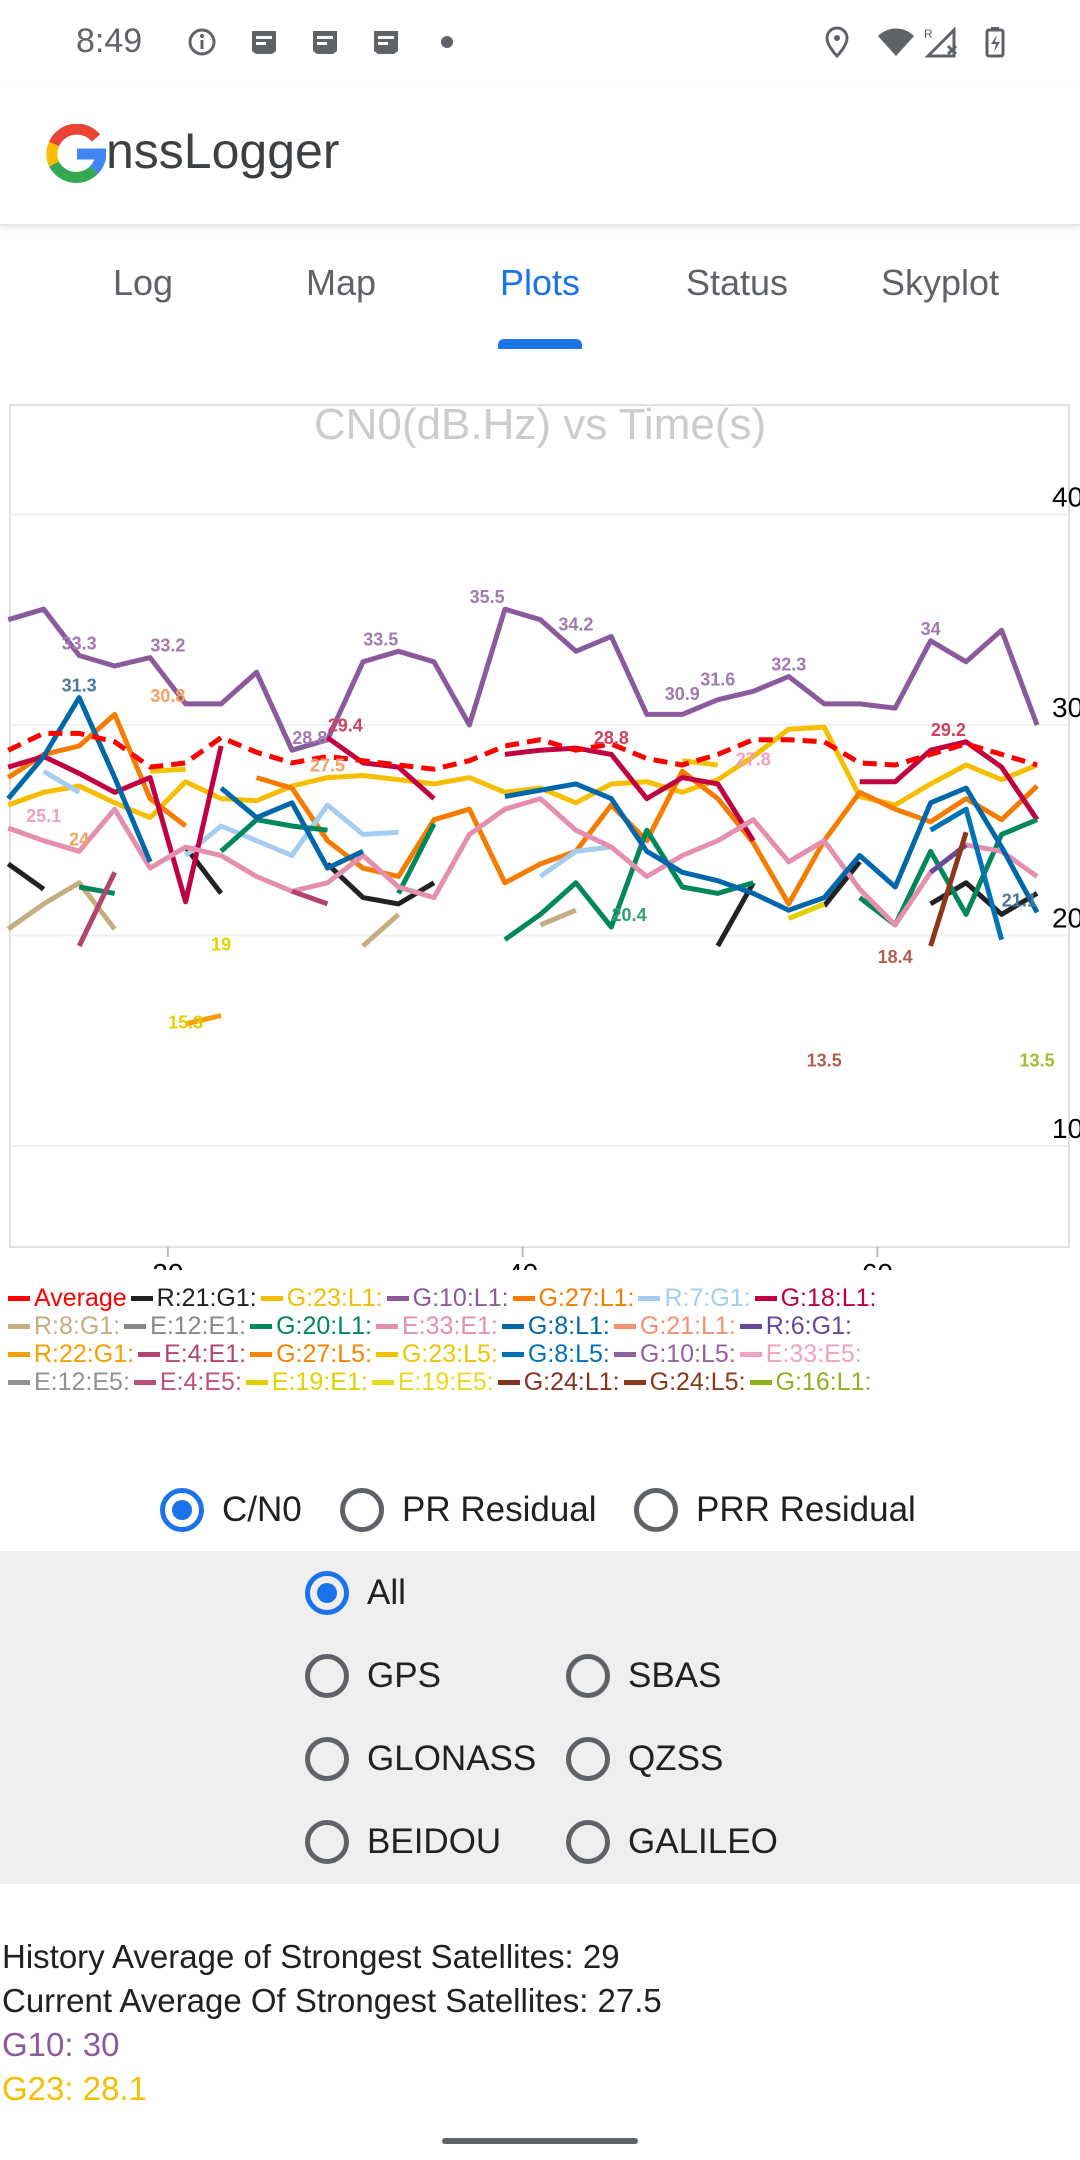 This screenshot has width=1080, height=2160. Describe the element at coordinates (737, 282) in the screenshot. I see `tab-status: Status` at that location.